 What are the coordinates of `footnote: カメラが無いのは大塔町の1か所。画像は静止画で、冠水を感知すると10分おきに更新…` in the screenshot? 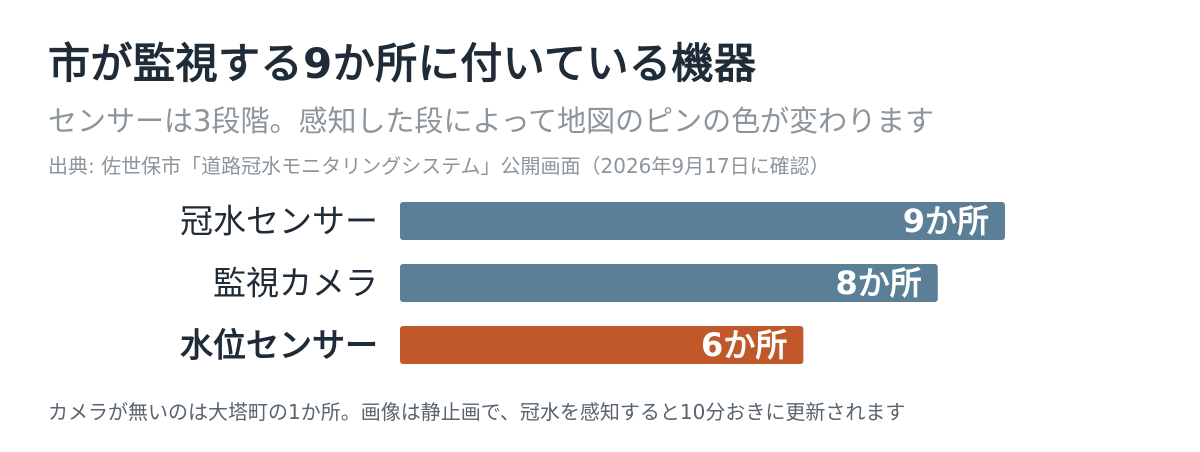 It's located at (477, 412).